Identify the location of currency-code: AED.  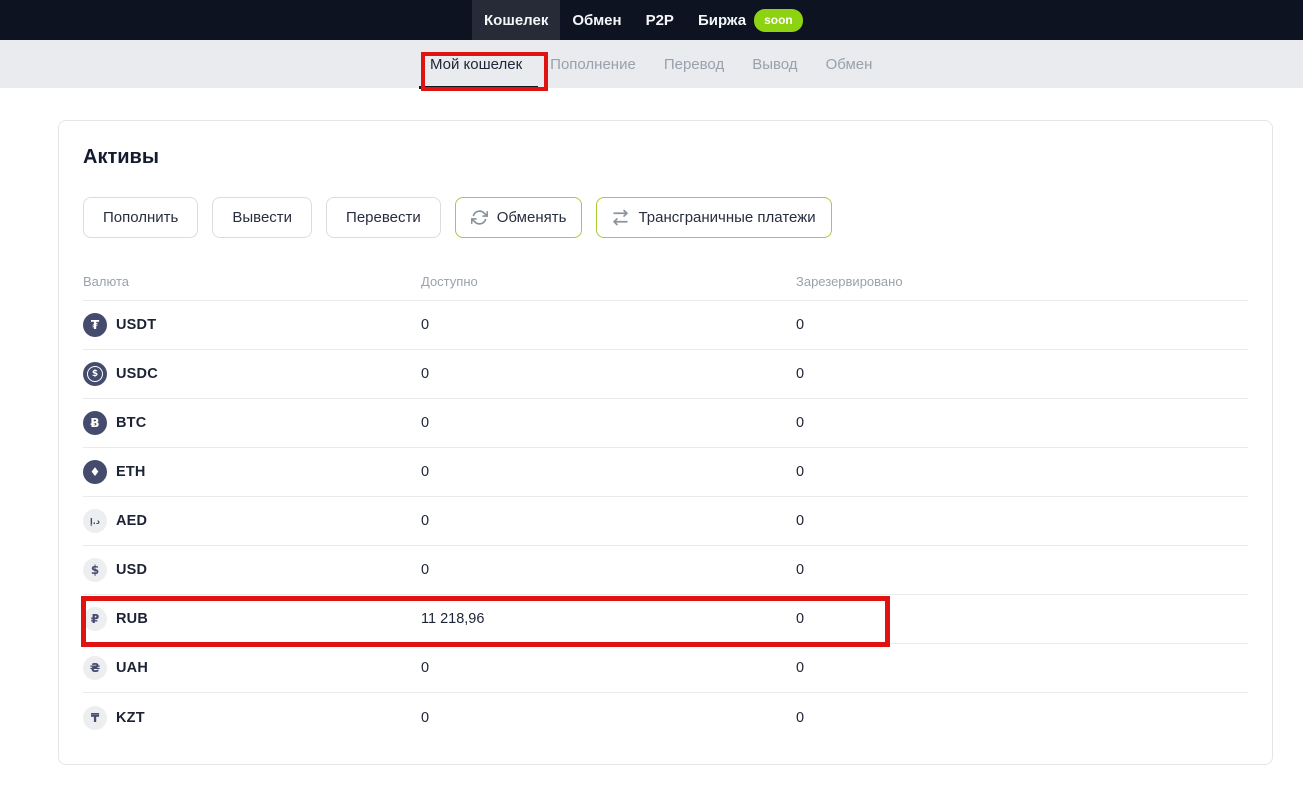
(132, 521).